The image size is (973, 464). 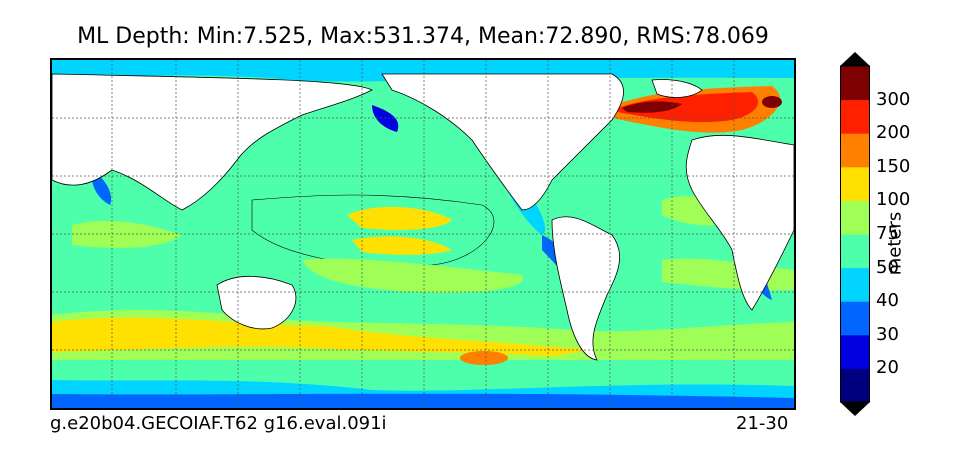 What do you see at coordinates (855, 59) in the screenshot?
I see `colorbar-extend-max` at bounding box center [855, 59].